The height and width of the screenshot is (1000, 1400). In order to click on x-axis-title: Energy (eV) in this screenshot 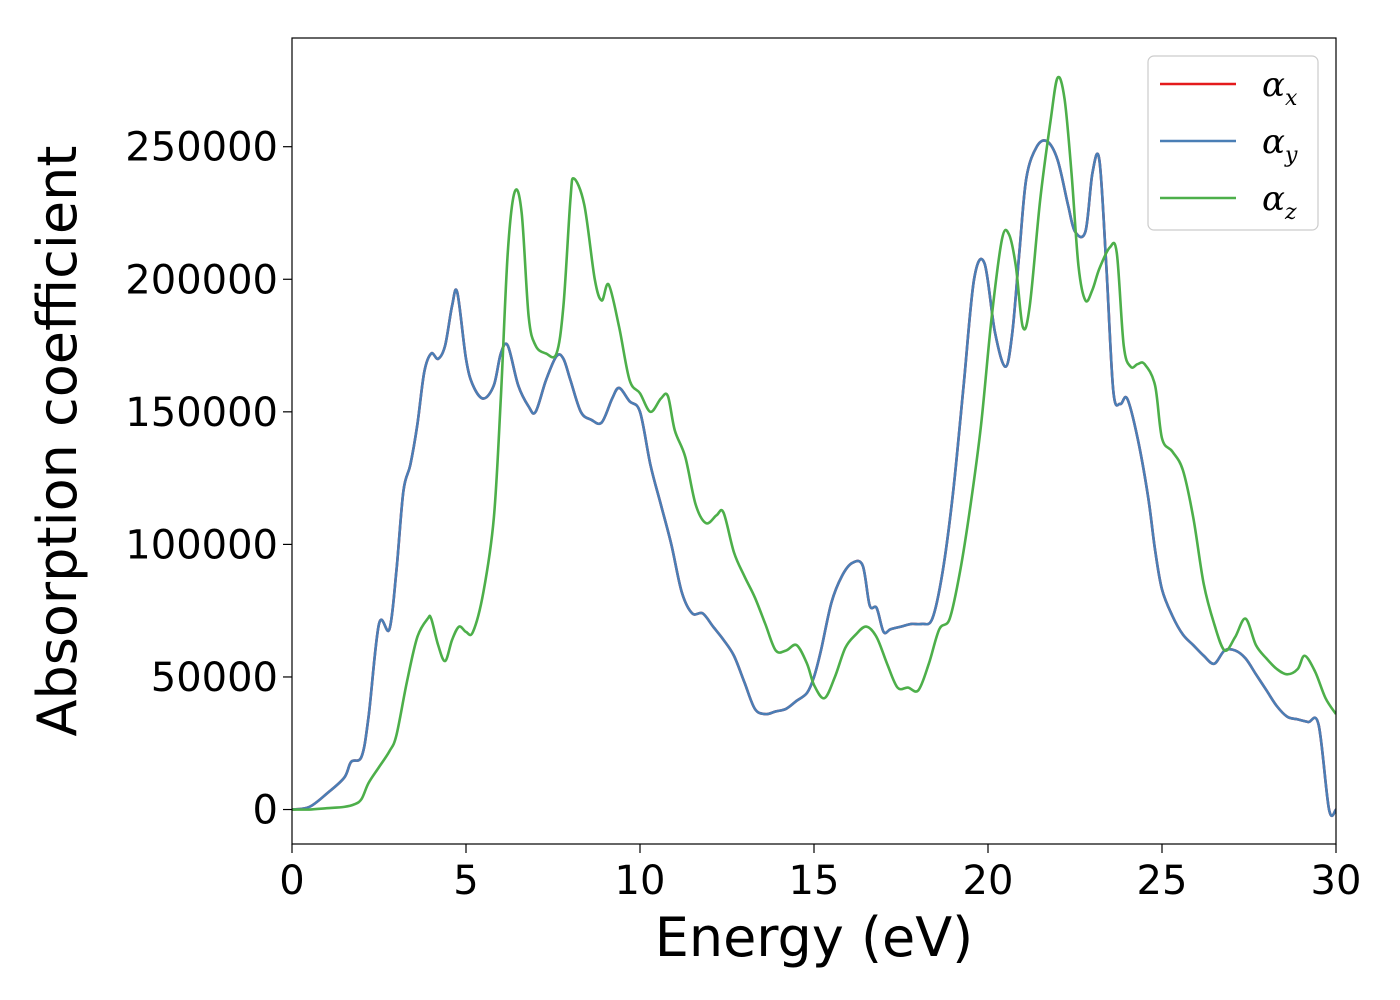, I will do `click(814, 937)`.